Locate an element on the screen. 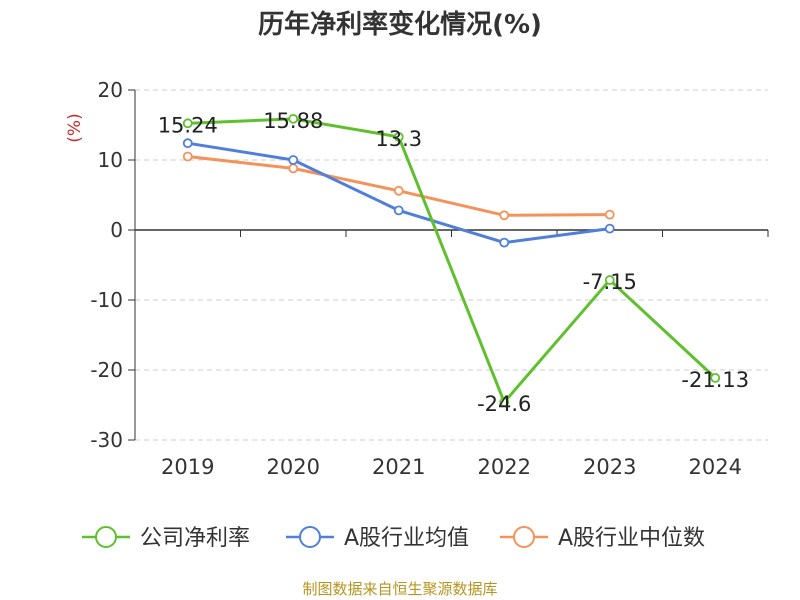 Image resolution: width=800 pixels, height=600 pixels. source-note: 制图数据来自恒生聚源数据库 is located at coordinates (400, 589).